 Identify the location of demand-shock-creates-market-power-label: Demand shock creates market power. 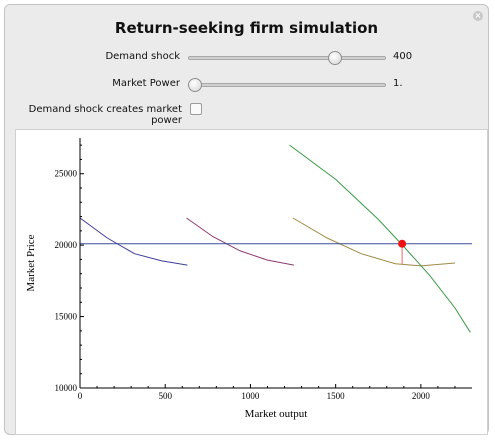
(105, 115).